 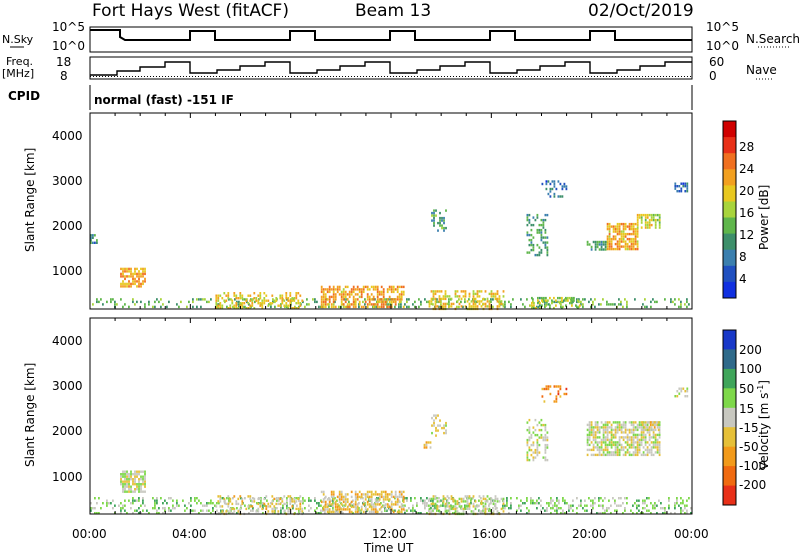 I want to click on xtick-0800: 08:00, so click(x=289, y=534).